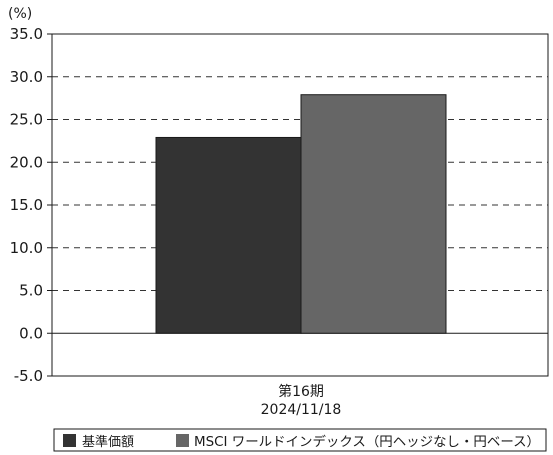  I want to click on y-tick-label: 35.0, so click(26, 34).